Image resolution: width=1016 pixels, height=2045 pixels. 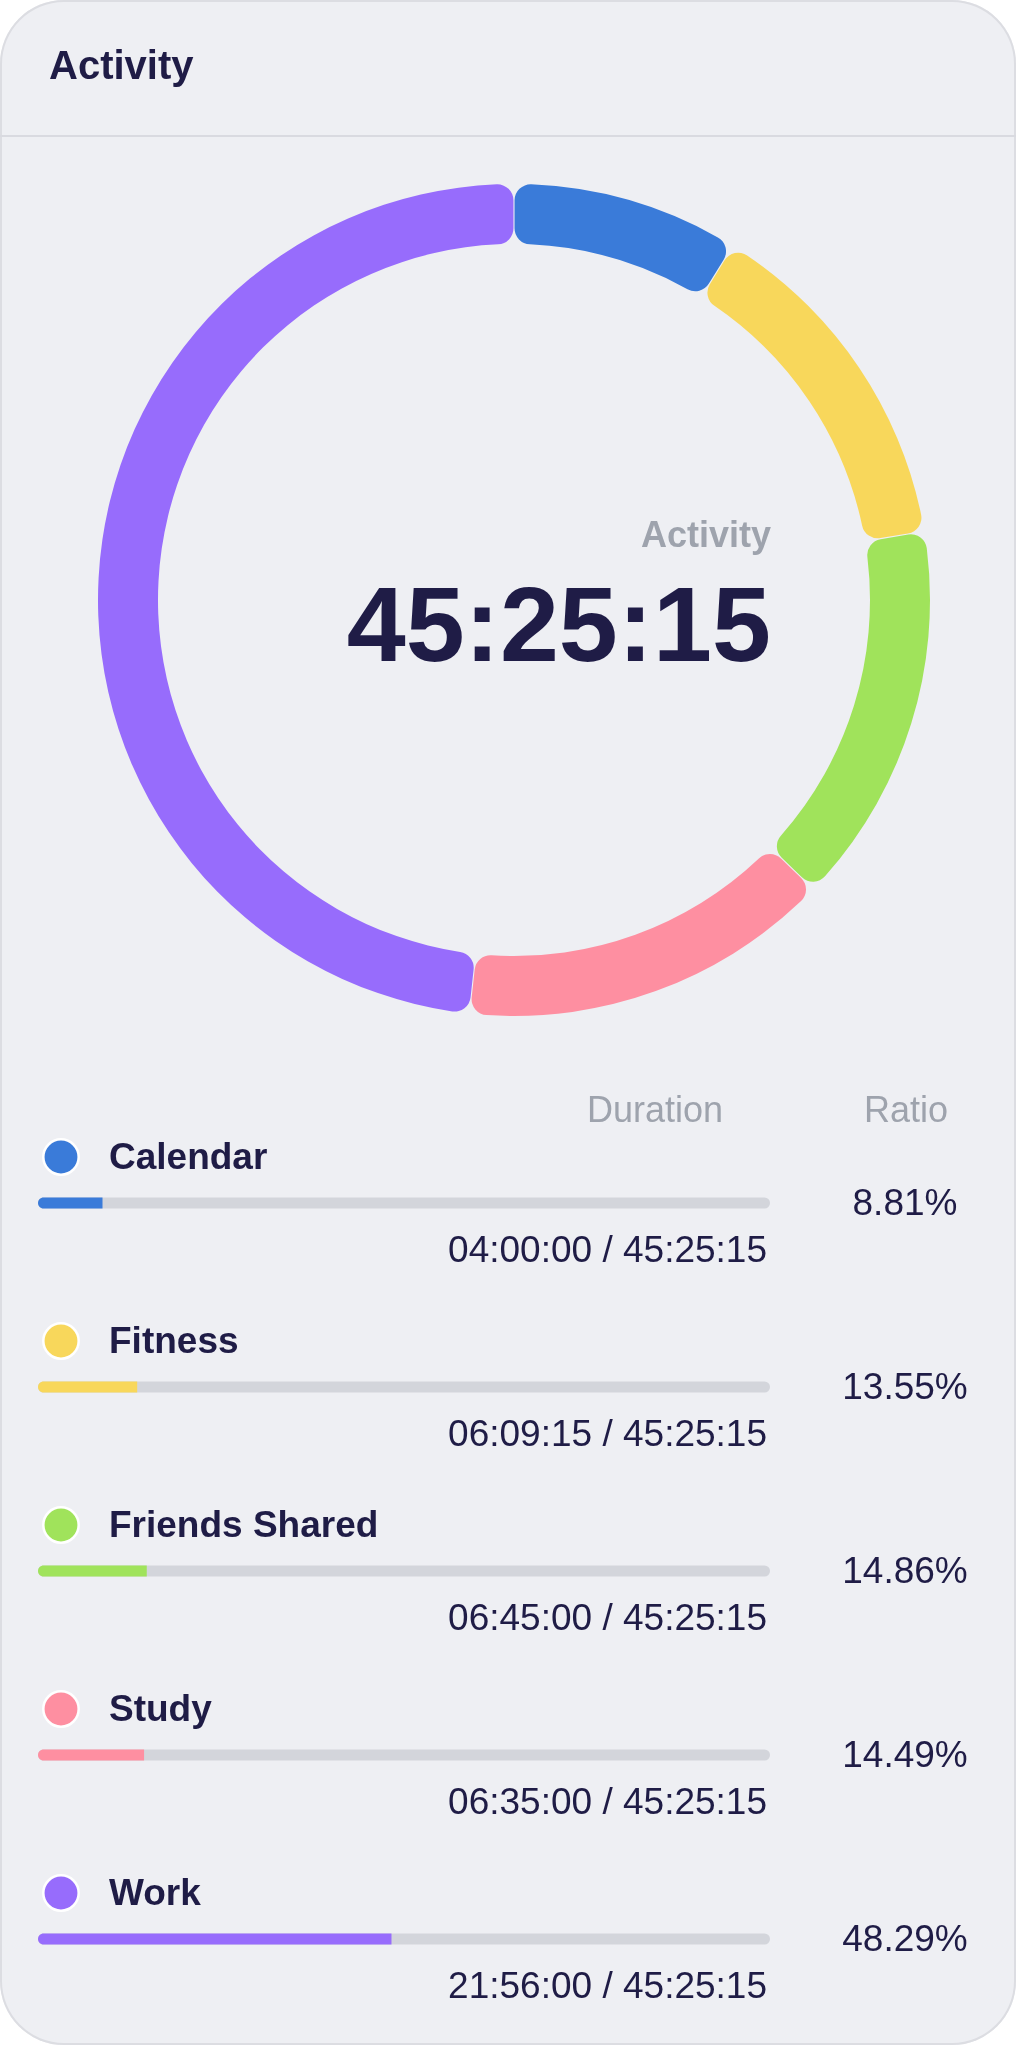 What do you see at coordinates (188, 1156) in the screenshot?
I see `legend-label: Calendar` at bounding box center [188, 1156].